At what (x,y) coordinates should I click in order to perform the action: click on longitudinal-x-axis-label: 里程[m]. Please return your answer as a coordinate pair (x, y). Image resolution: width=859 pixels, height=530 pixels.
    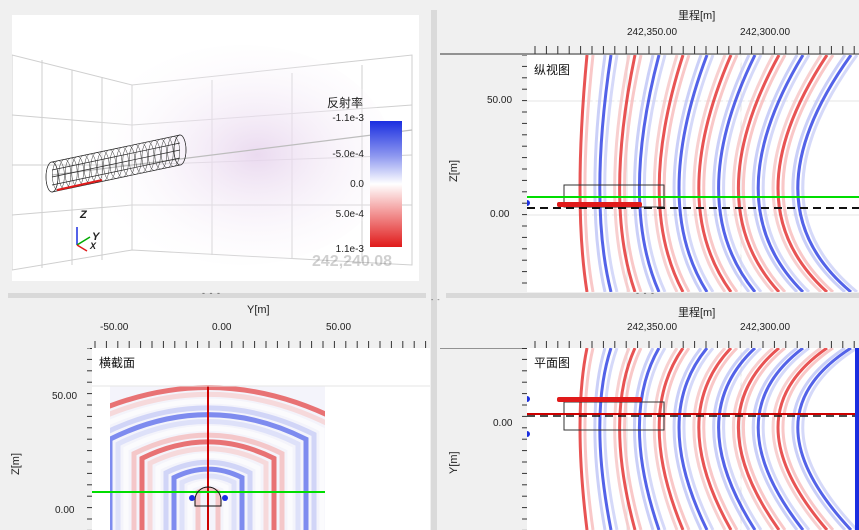
    Looking at the image, I should click on (697, 16).